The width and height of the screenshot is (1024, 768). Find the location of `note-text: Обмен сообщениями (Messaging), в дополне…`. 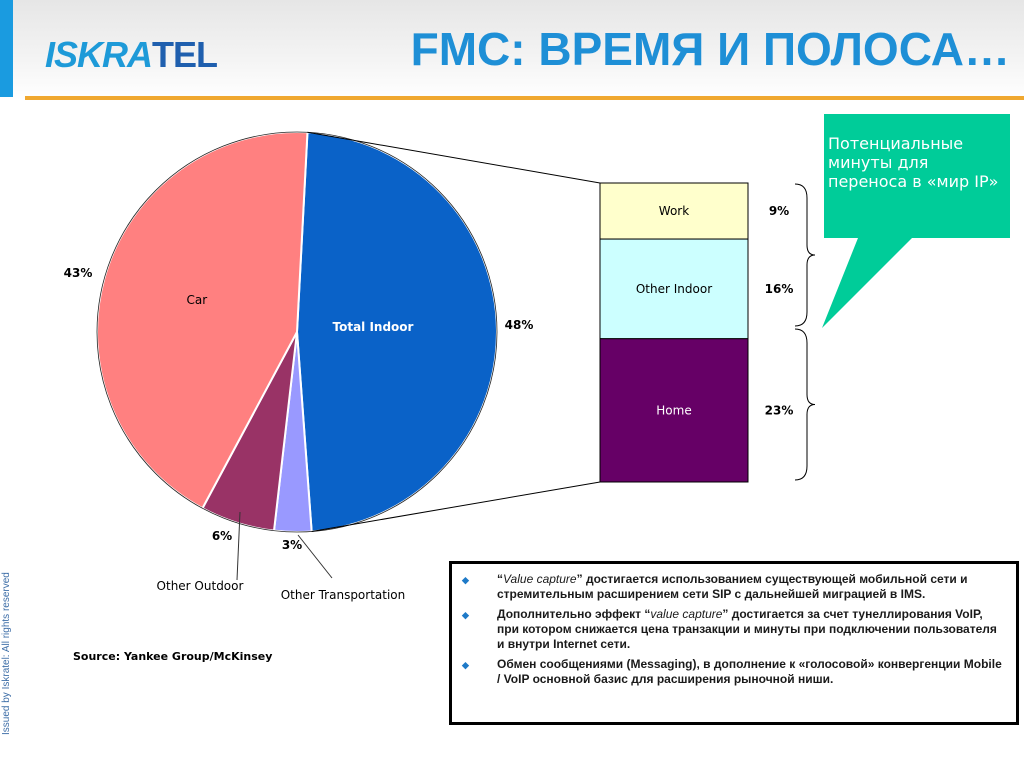

note-text: Обмен сообщениями (Messaging), в дополне… is located at coordinates (749, 671).